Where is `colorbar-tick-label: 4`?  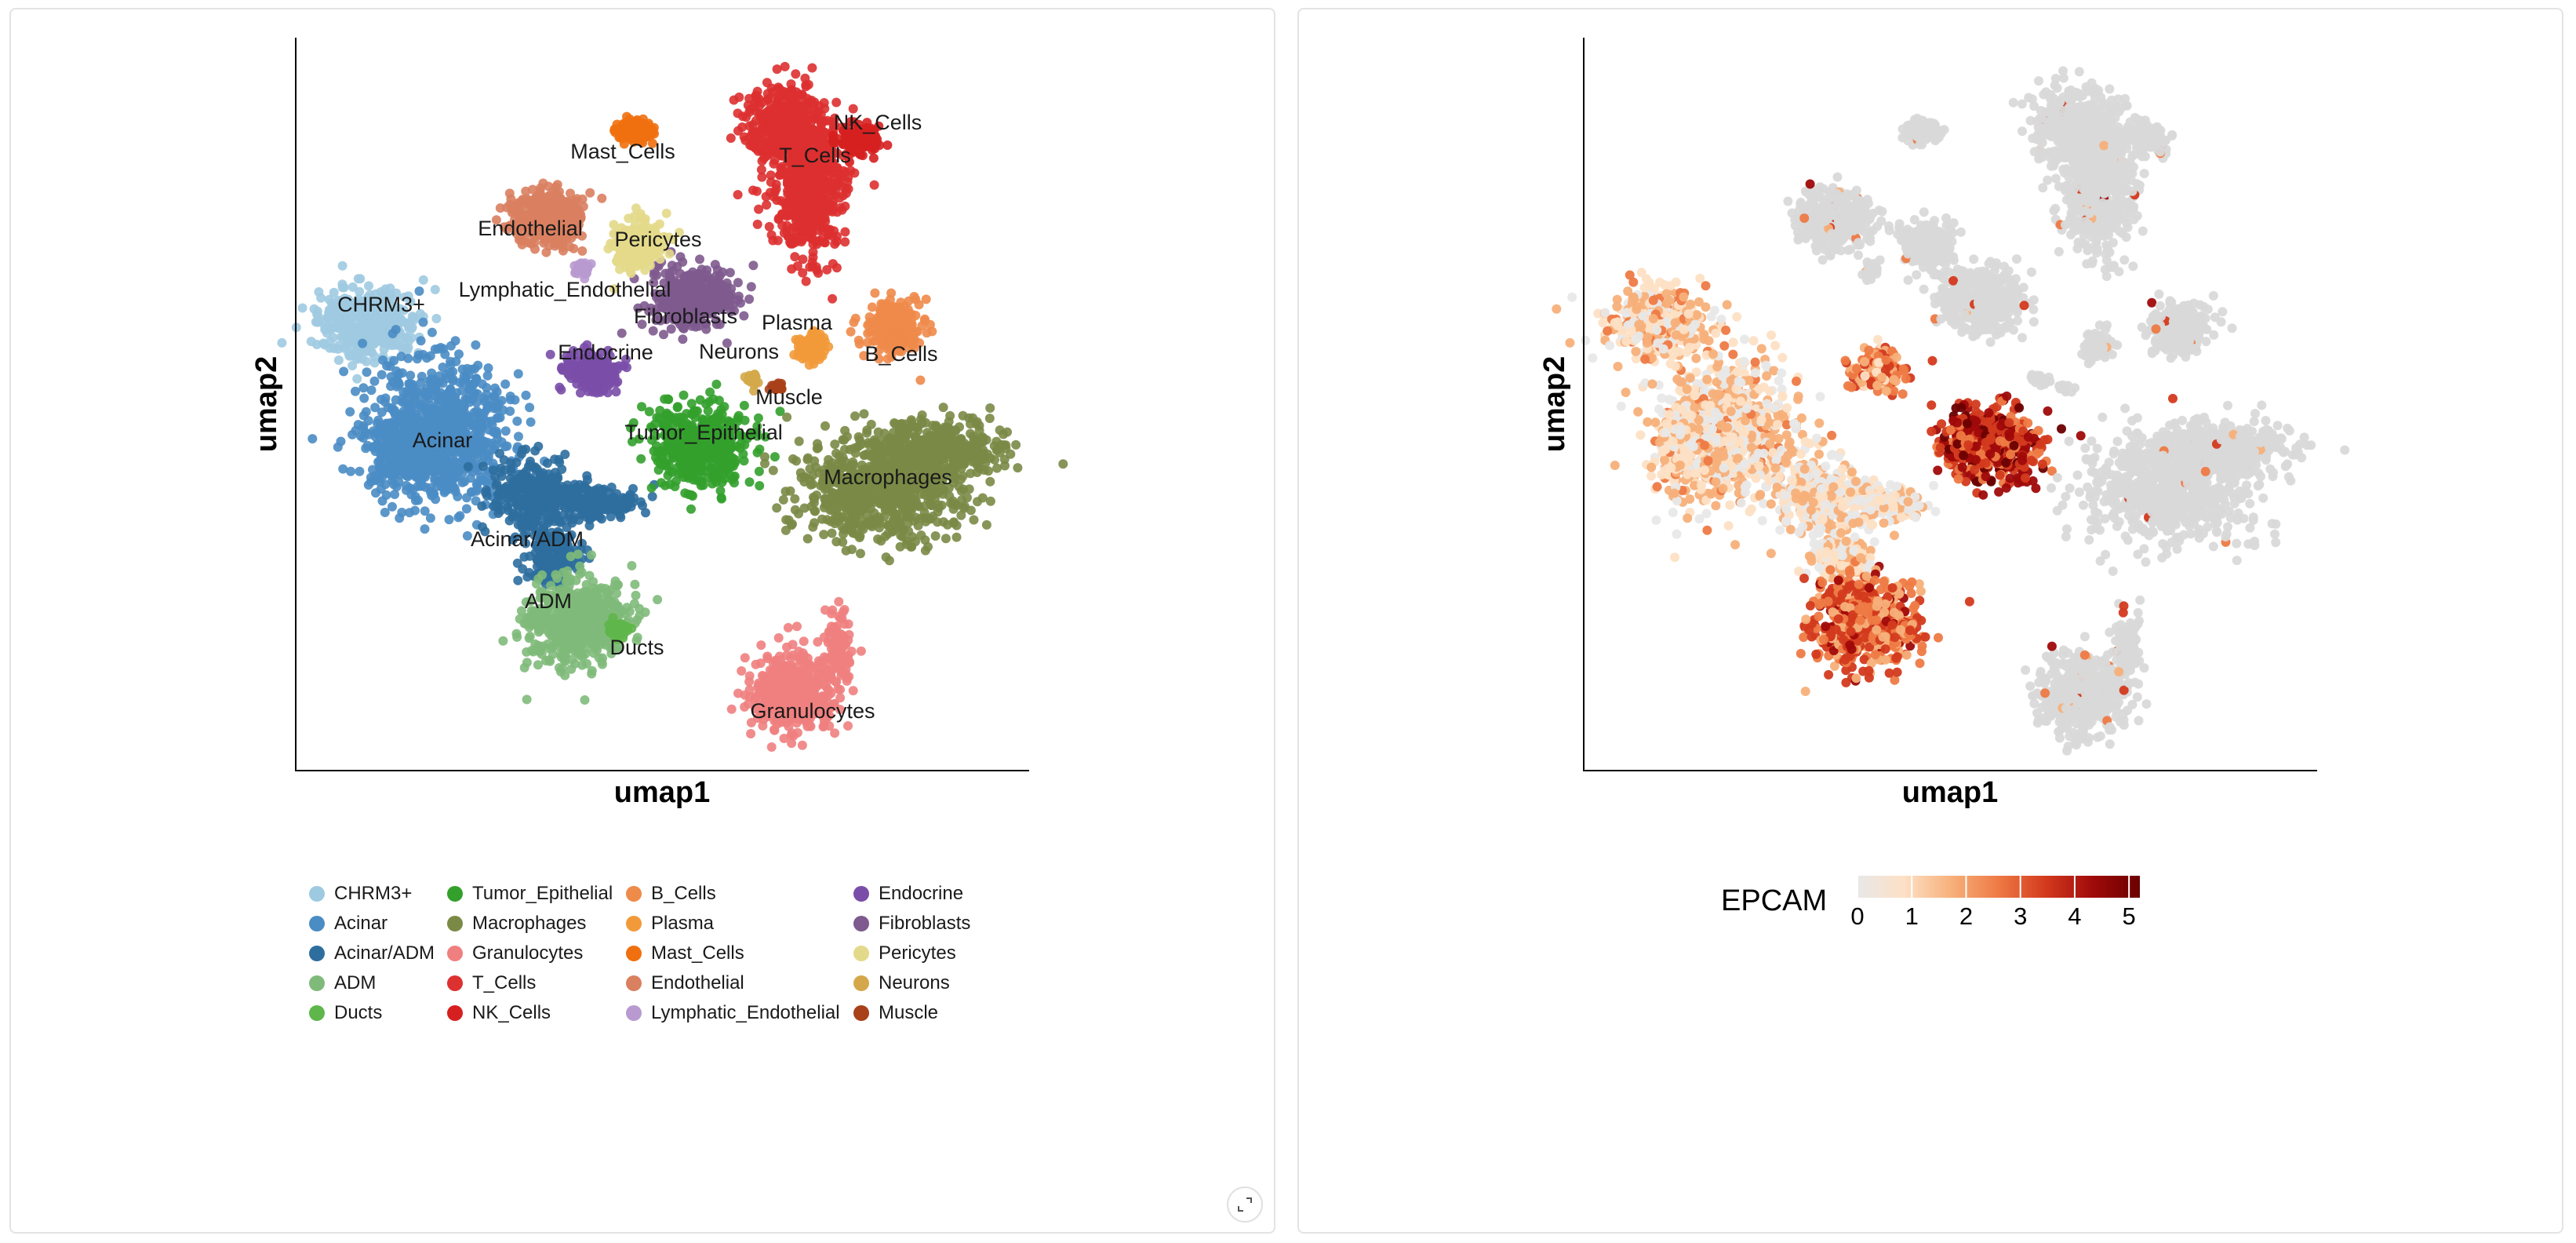
colorbar-tick-label: 4 is located at coordinates (2074, 916).